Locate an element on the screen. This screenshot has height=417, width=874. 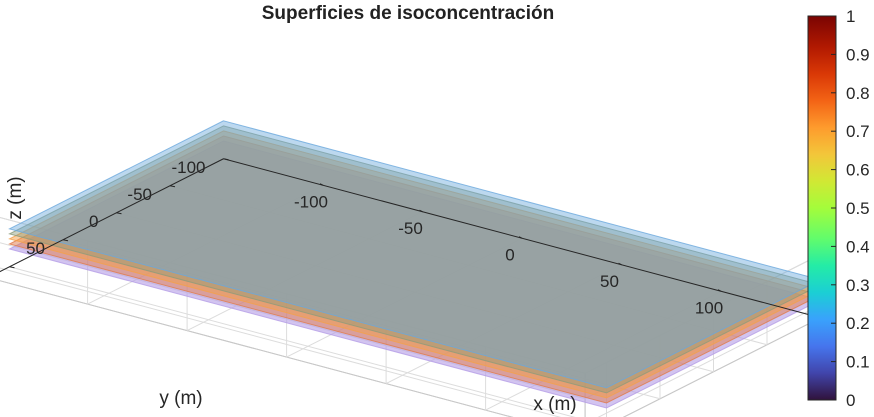
grid-line-z-side is located at coordinates (709, 360).